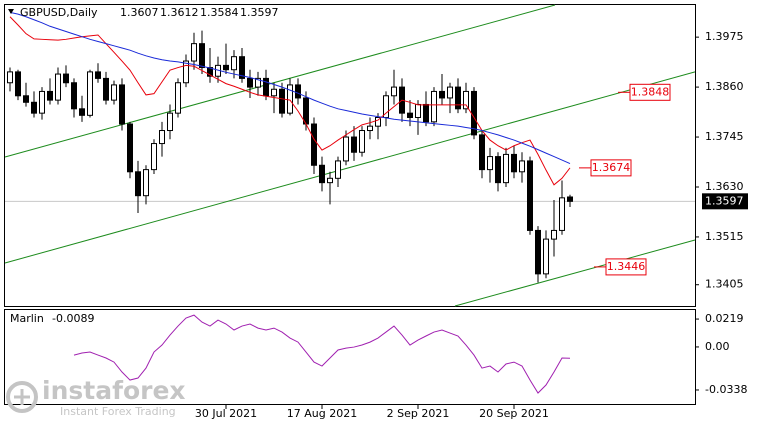 The width and height of the screenshot is (758, 423). I want to click on watermark-logo-cross, so click(22, 397).